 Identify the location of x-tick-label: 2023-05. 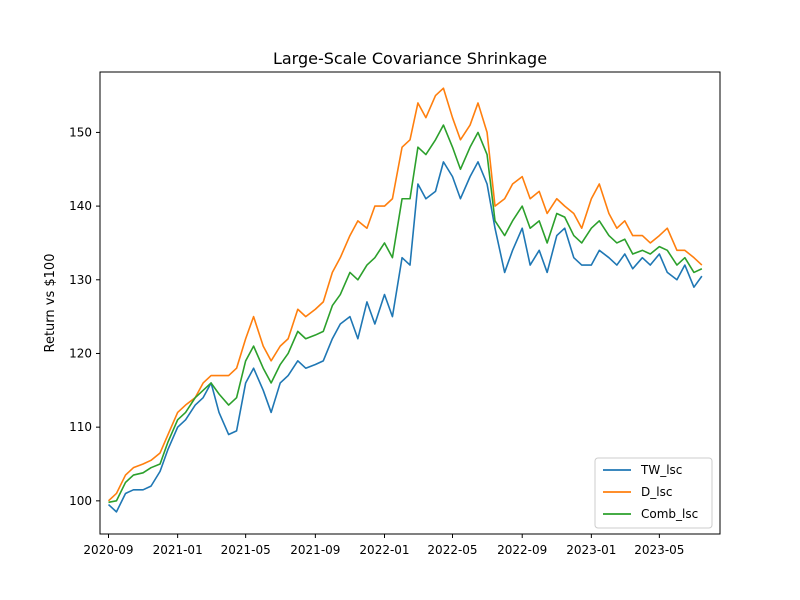
(659, 550).